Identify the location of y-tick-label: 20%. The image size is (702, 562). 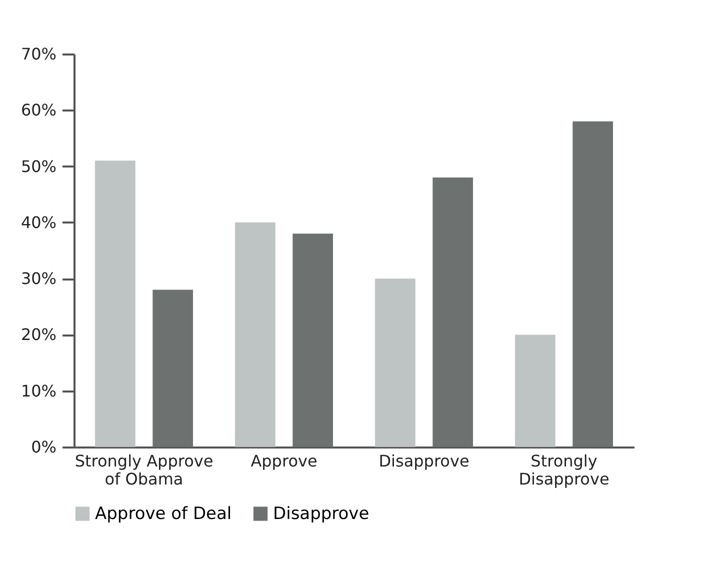
(38, 334).